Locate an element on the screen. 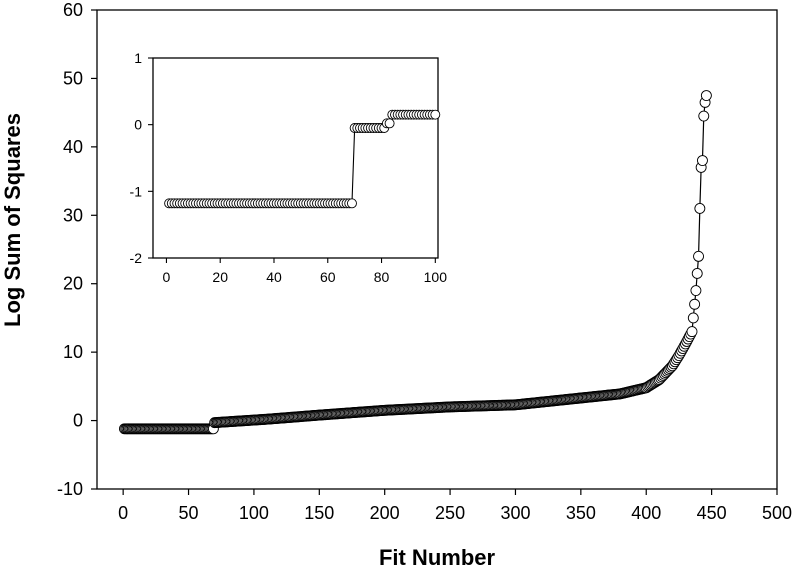 Image resolution: width=800 pixels, height=574 pixels. inset-x-tick-label: 80 is located at coordinates (382, 277).